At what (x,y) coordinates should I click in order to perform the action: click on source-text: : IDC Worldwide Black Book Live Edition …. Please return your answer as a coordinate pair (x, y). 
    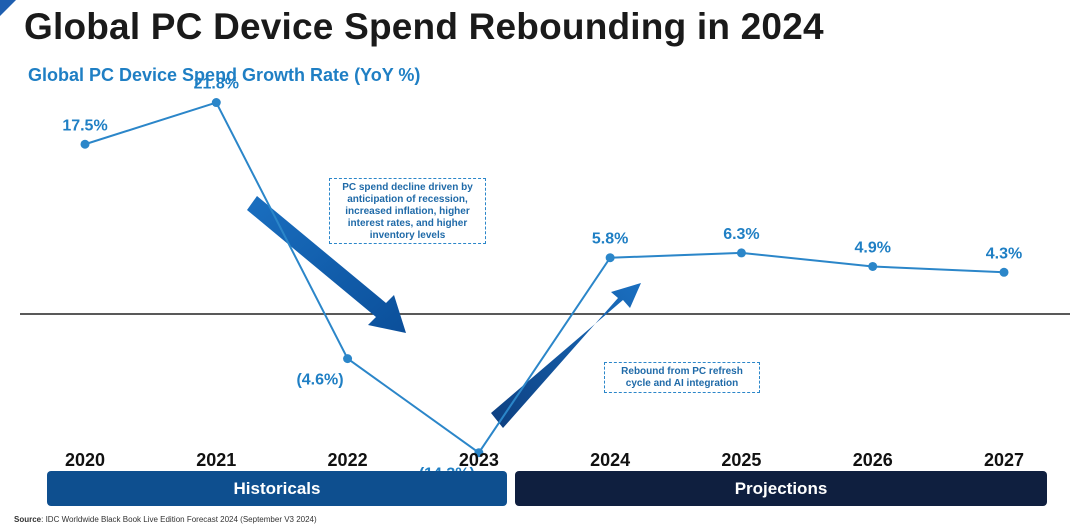
    Looking at the image, I should click on (179, 519).